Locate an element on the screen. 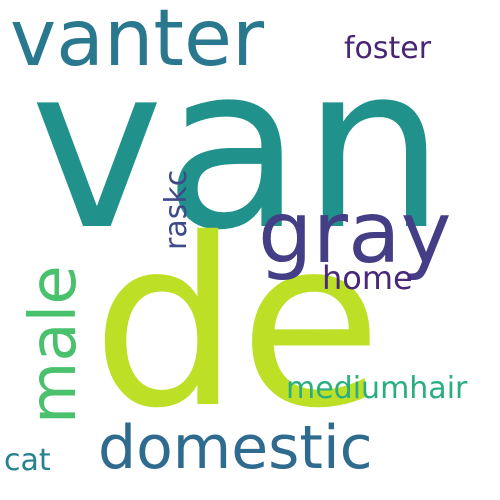 The height and width of the screenshot is (500, 500). word-male: male is located at coordinates (54, 344).